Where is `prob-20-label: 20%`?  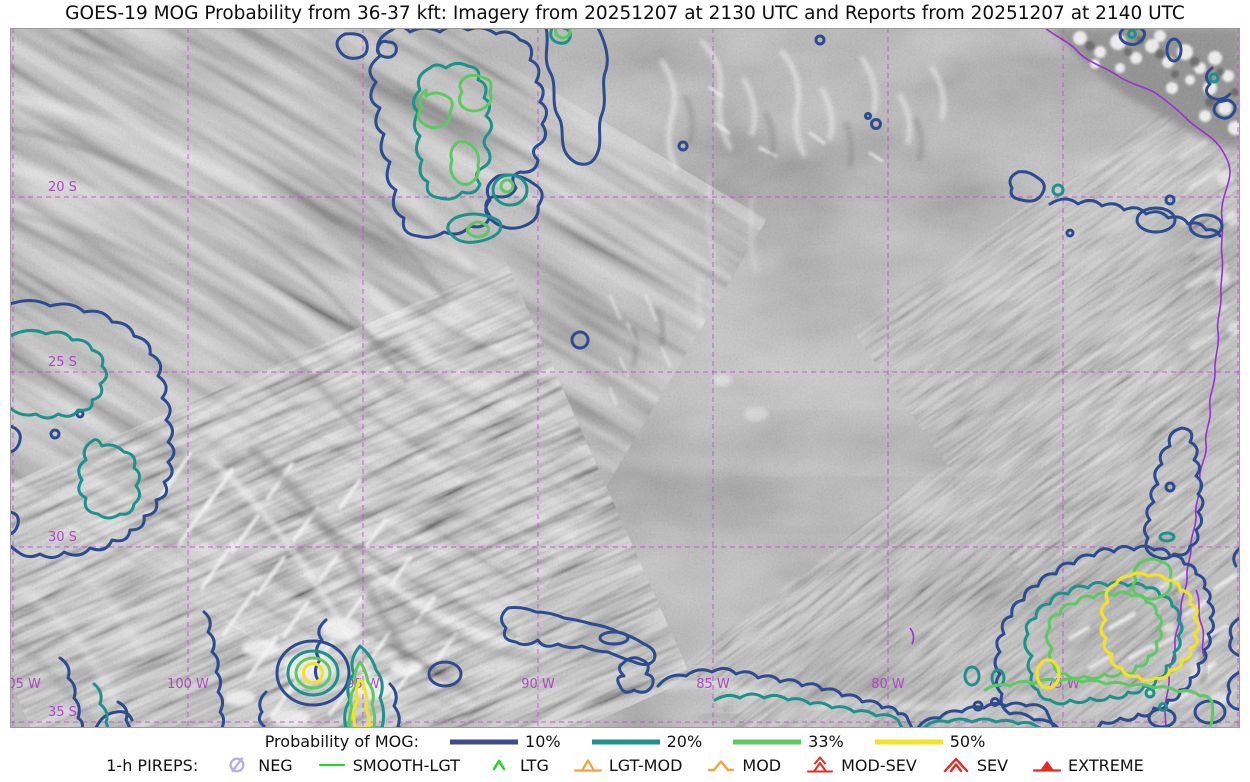
prob-20-label: 20% is located at coordinates (684, 741).